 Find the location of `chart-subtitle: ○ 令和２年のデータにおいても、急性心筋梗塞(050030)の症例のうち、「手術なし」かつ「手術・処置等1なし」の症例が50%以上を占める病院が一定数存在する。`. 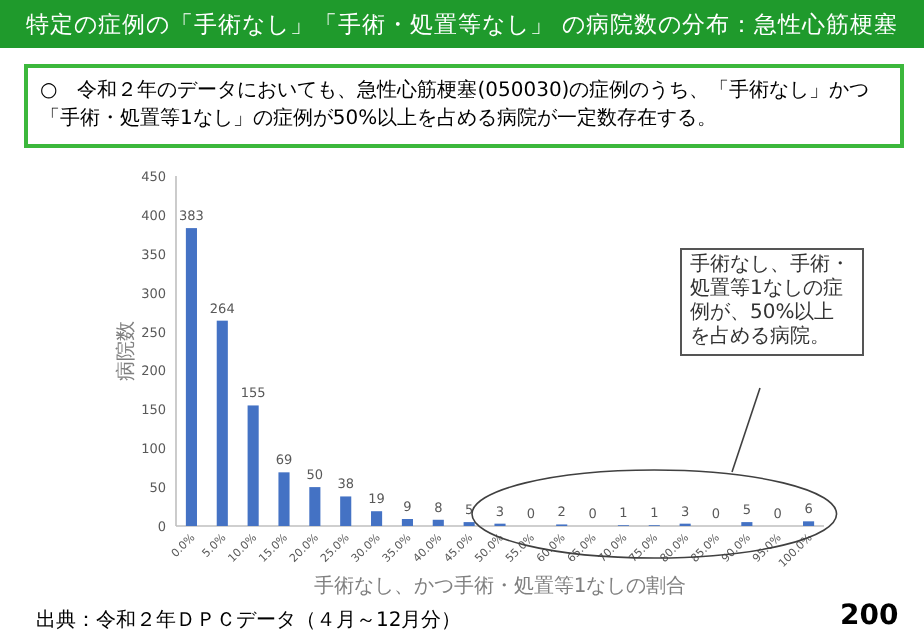

chart-subtitle: ○ 令和２年のデータにおいても、急性心筋梗塞(050030)の症例のうち、「手術なし」かつ「手術・処置等1なし」の症例が50%以上を占める病院が一定数存在する。 is located at coordinates (464, 106).